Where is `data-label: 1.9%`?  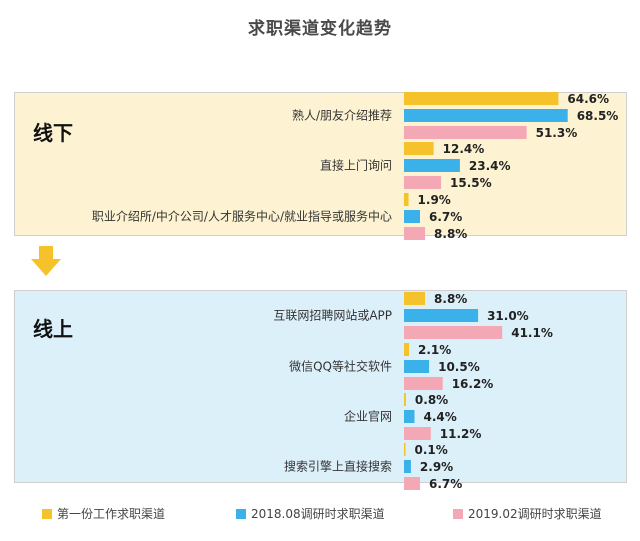
data-label: 1.9% is located at coordinates (434, 200).